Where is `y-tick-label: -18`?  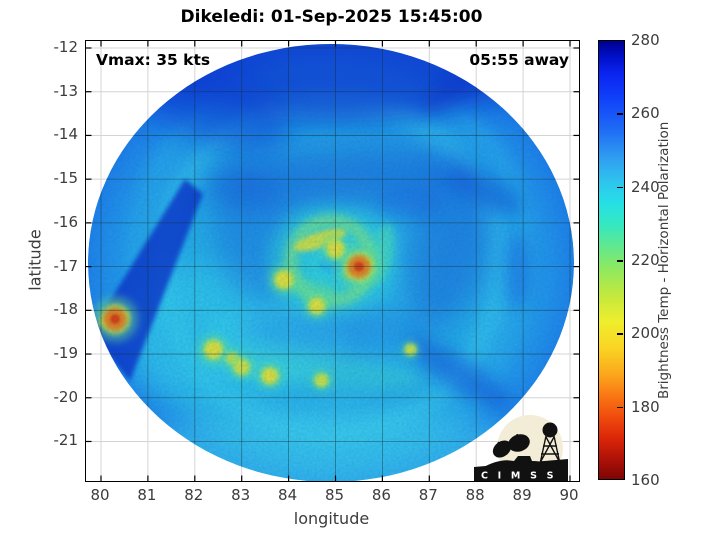
y-tick-label: -18 is located at coordinates (66, 309).